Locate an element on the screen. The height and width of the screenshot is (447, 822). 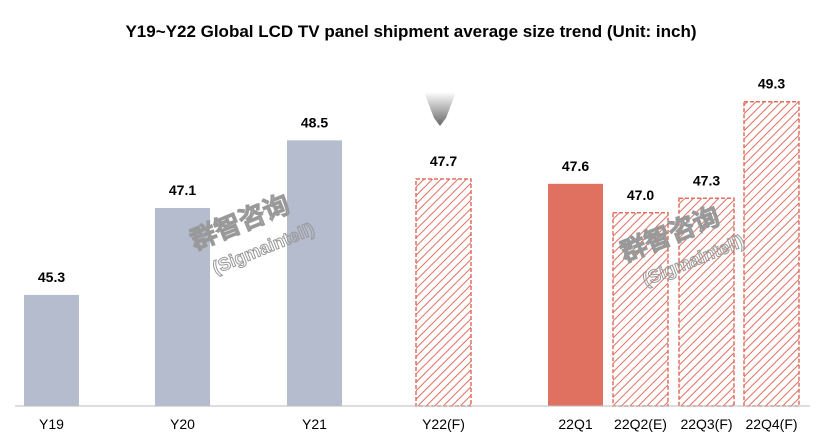
x-tick-label: 22Q2(E) is located at coordinates (640, 424).